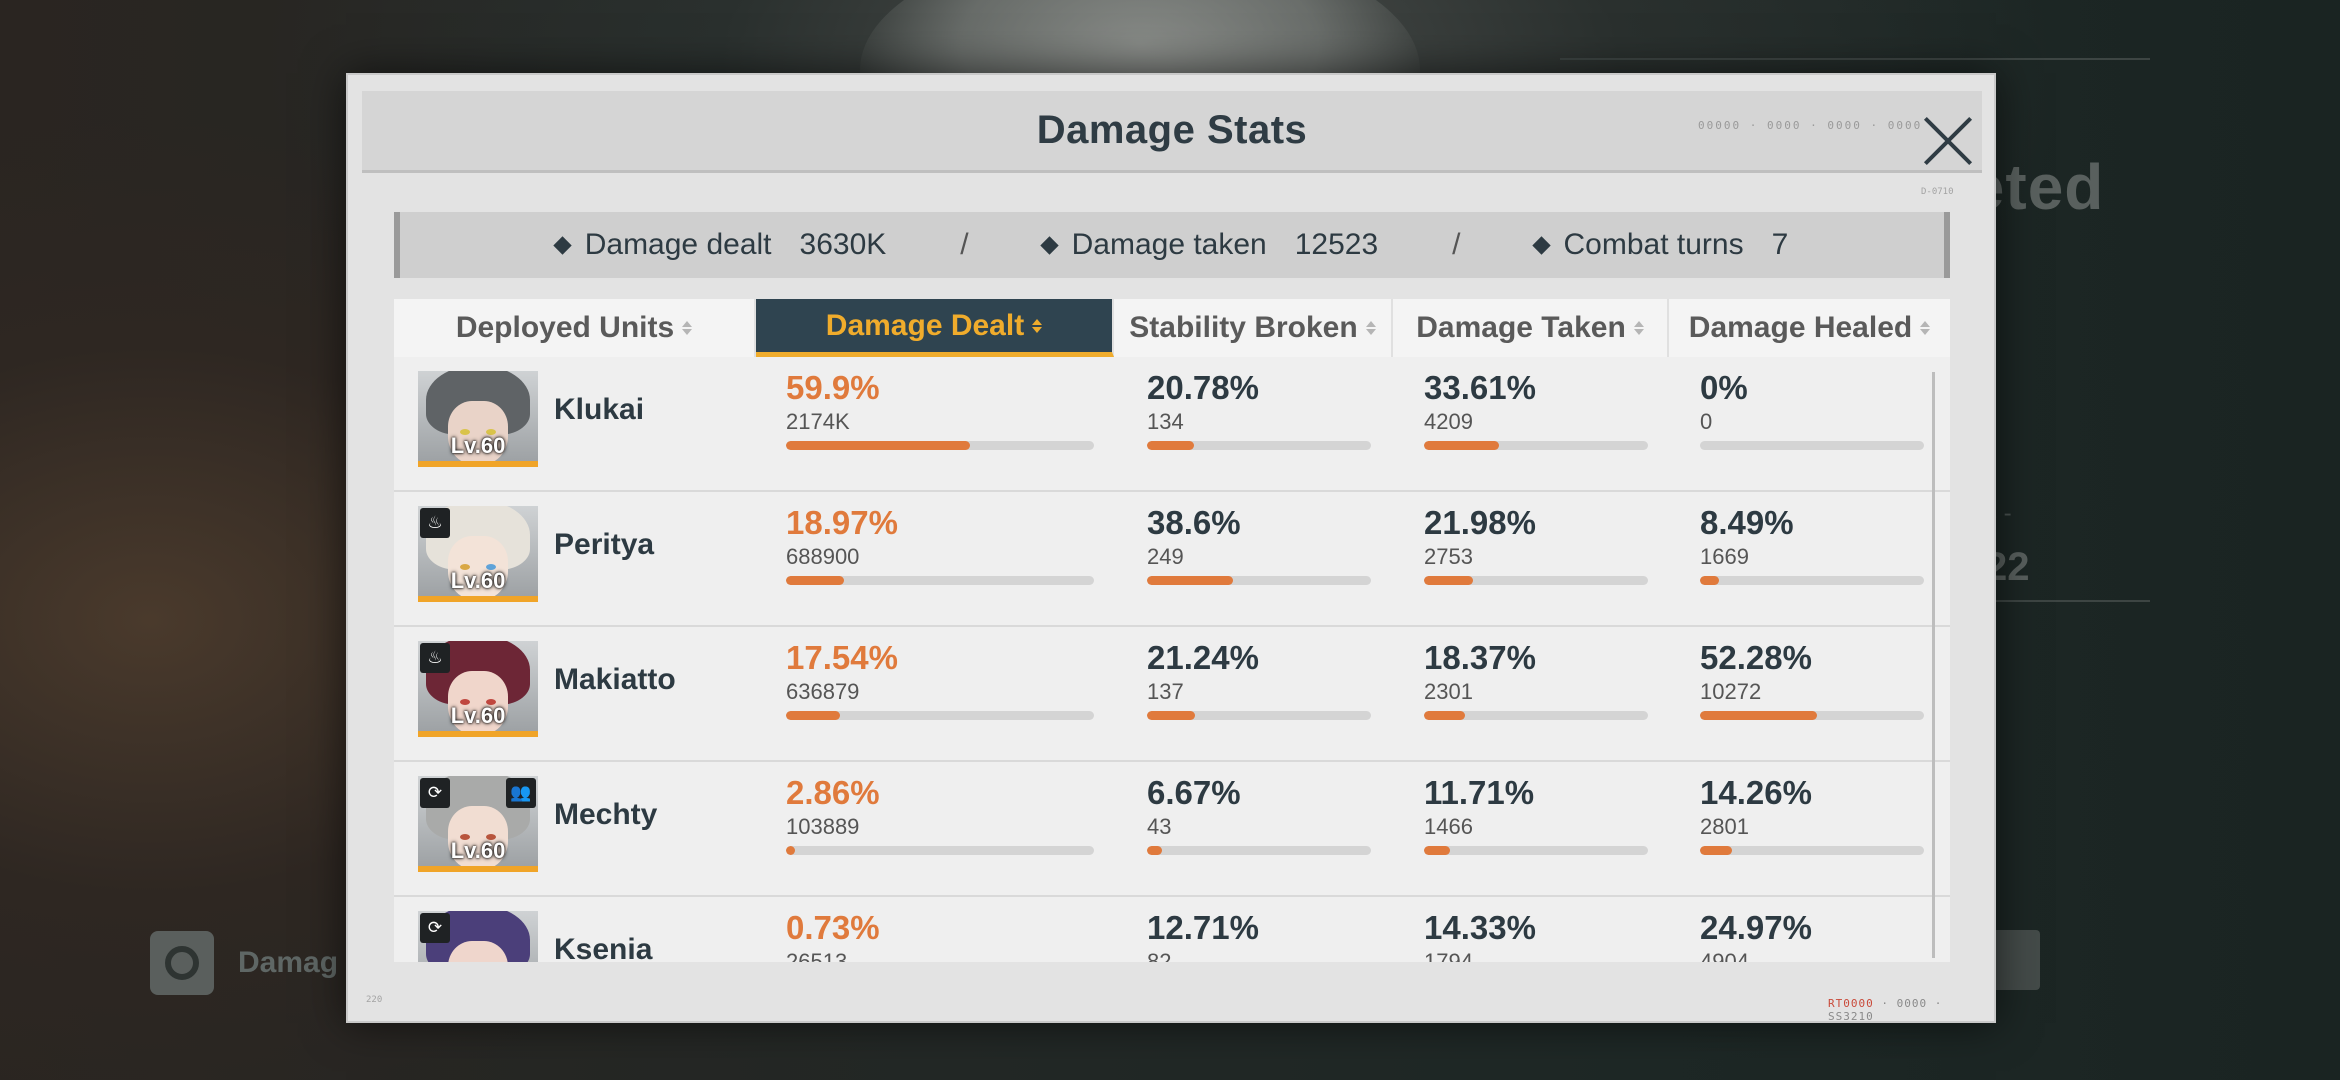  I want to click on damage-taken-cell: 11.71% 1466, so click(1536, 814).